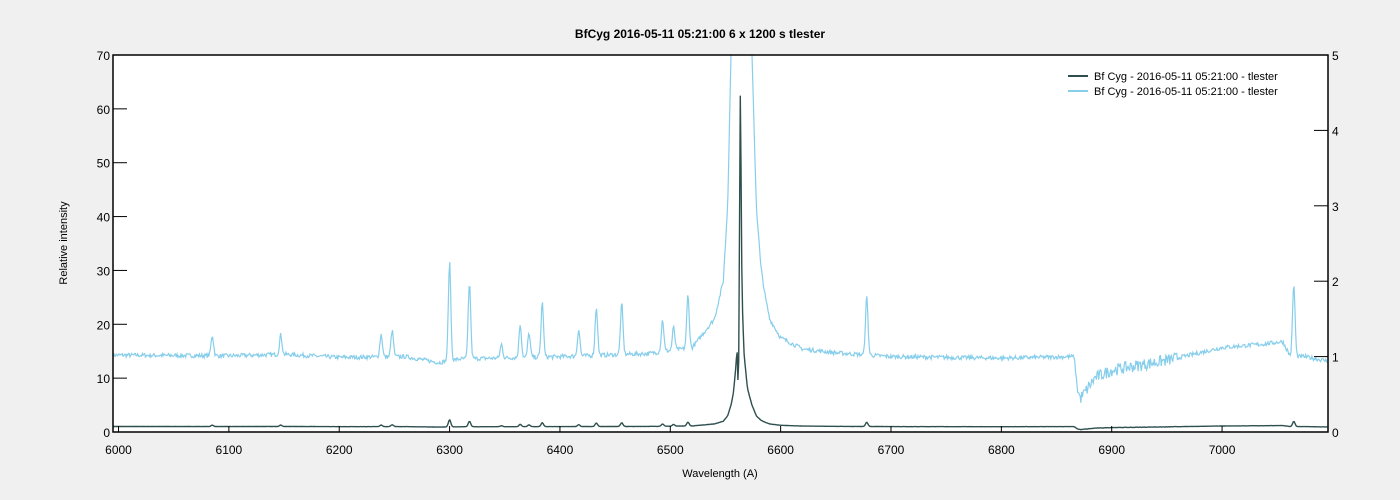  Describe the element at coordinates (104, 379) in the screenshot. I see `y-left-tick-label: 10` at that location.